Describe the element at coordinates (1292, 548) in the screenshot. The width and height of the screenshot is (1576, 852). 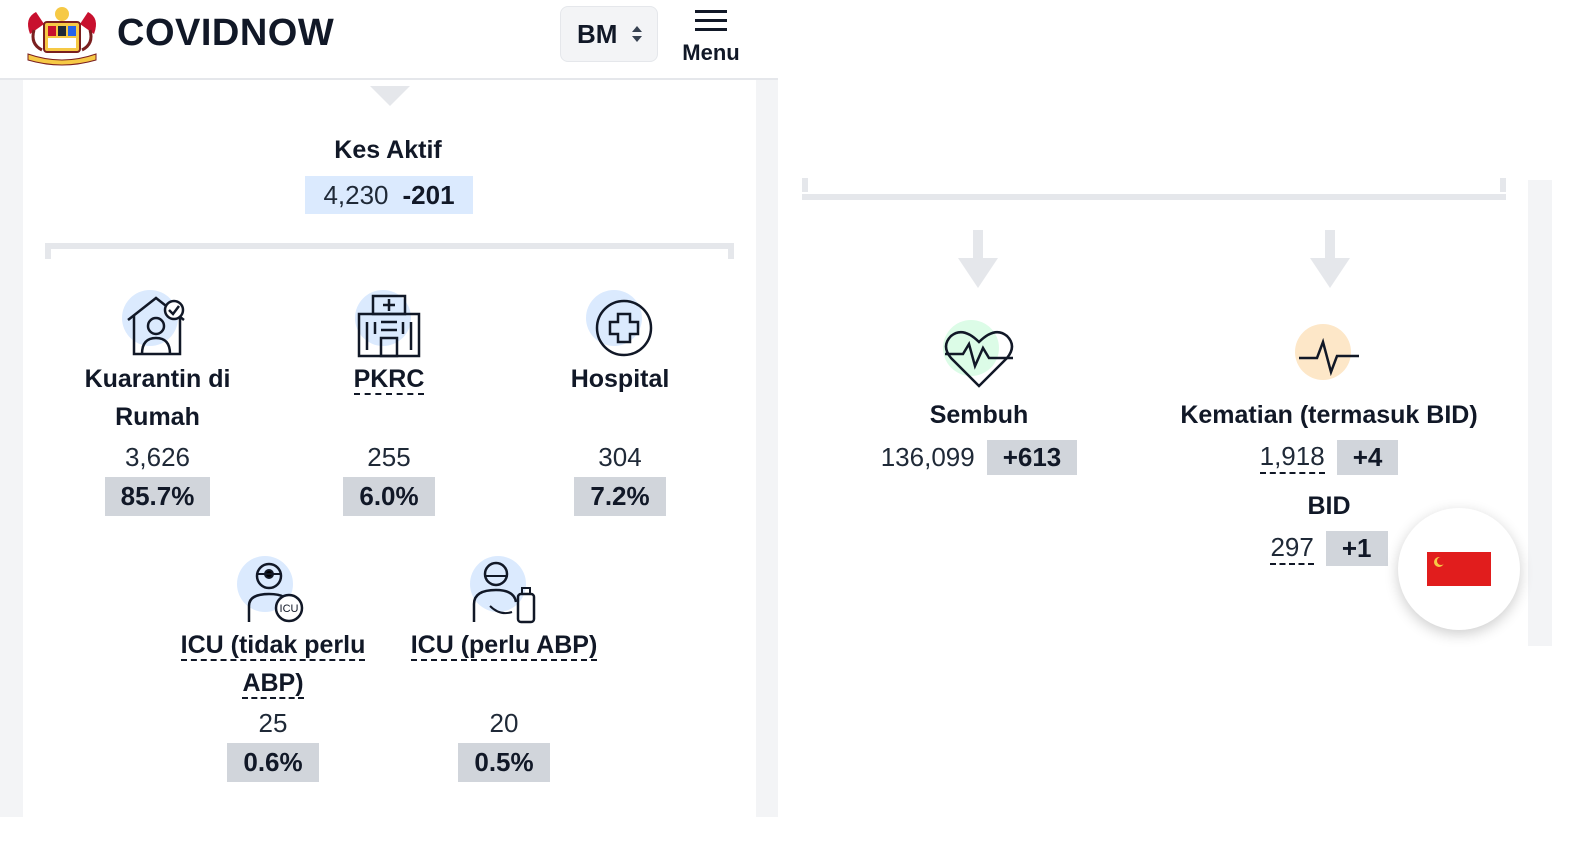
I see `bid-value: 297` at that location.